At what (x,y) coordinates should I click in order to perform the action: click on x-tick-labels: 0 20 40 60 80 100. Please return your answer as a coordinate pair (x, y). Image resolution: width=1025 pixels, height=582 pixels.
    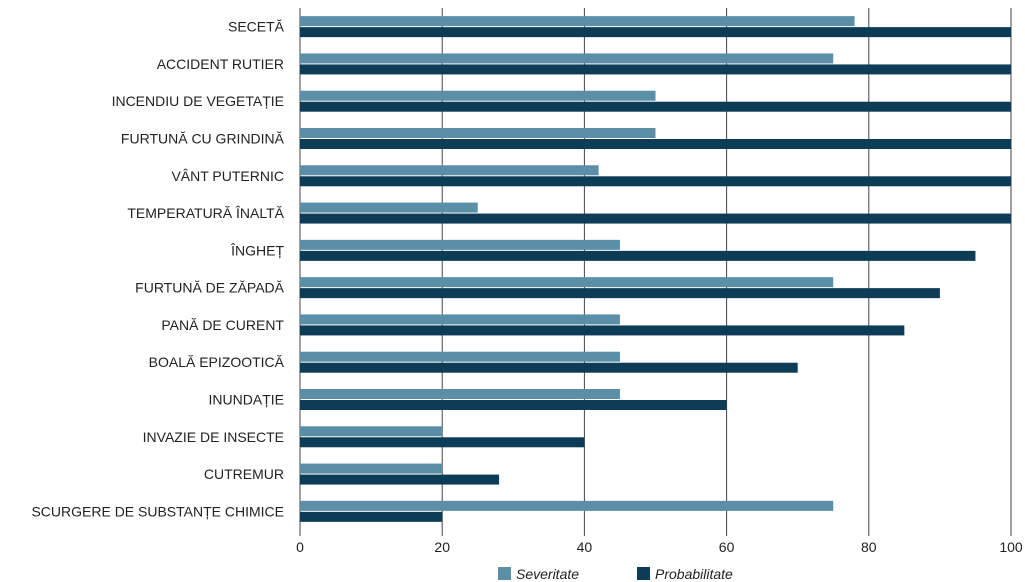
    Looking at the image, I should click on (659, 547).